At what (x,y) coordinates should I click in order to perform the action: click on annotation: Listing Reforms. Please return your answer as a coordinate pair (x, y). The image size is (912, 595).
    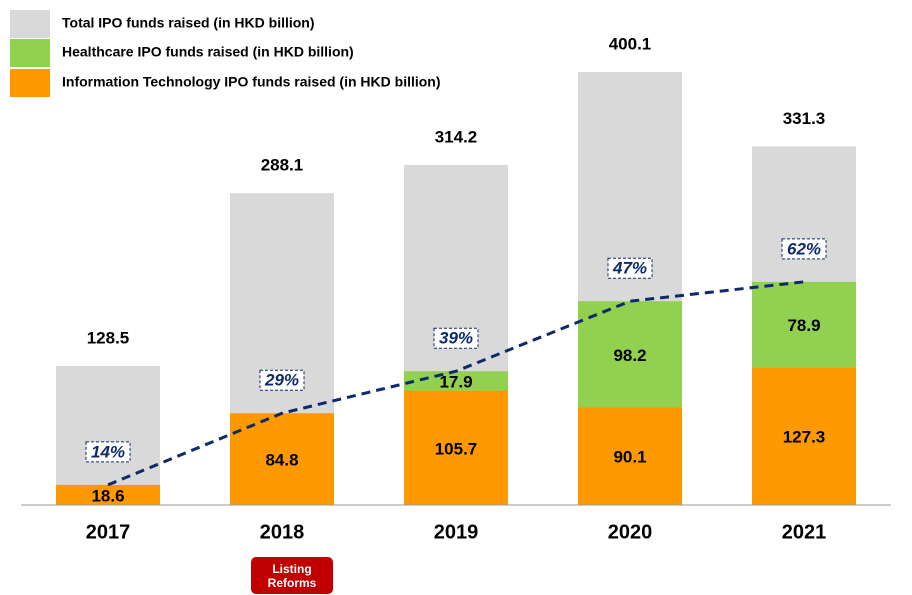
    Looking at the image, I should click on (292, 575).